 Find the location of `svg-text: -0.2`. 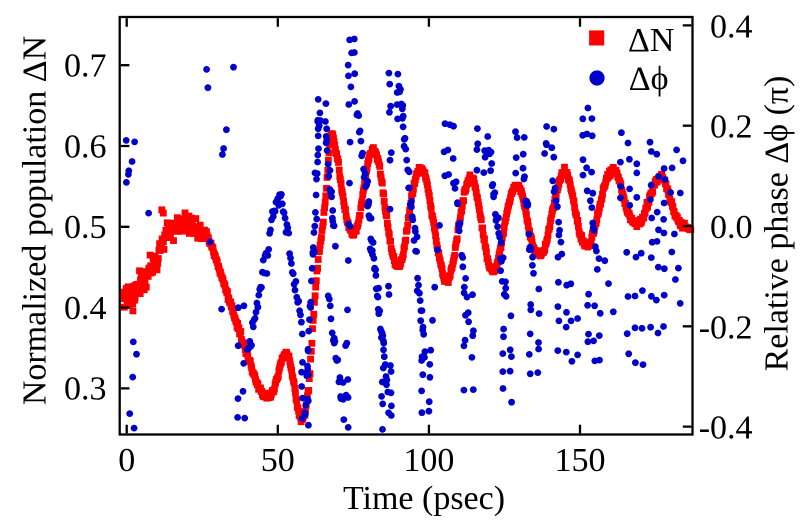

svg-text: -0.2 is located at coordinates (726, 327).